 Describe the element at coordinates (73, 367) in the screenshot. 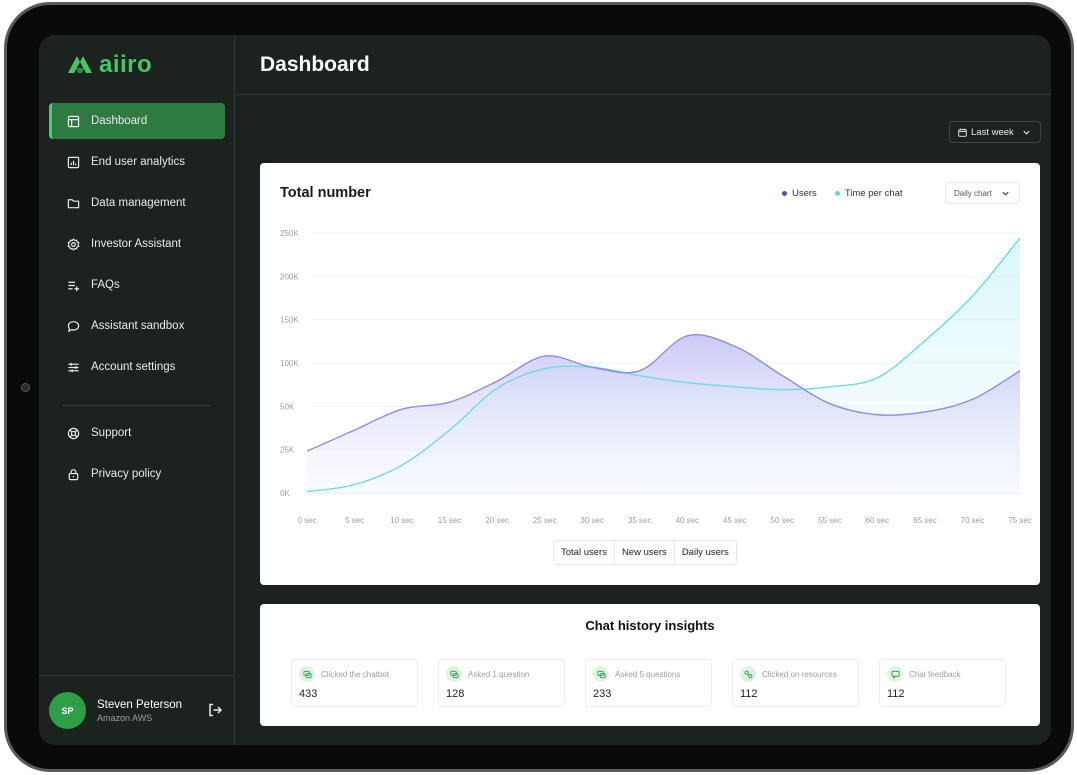

I see `sliders-icon` at that location.